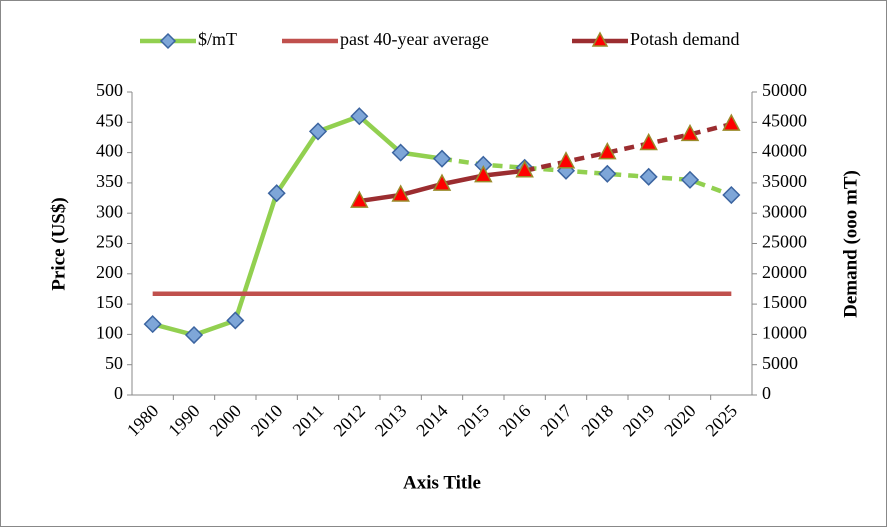 The width and height of the screenshot is (887, 527). Describe the element at coordinates (109, 151) in the screenshot. I see `y-tick-label: 400` at that location.